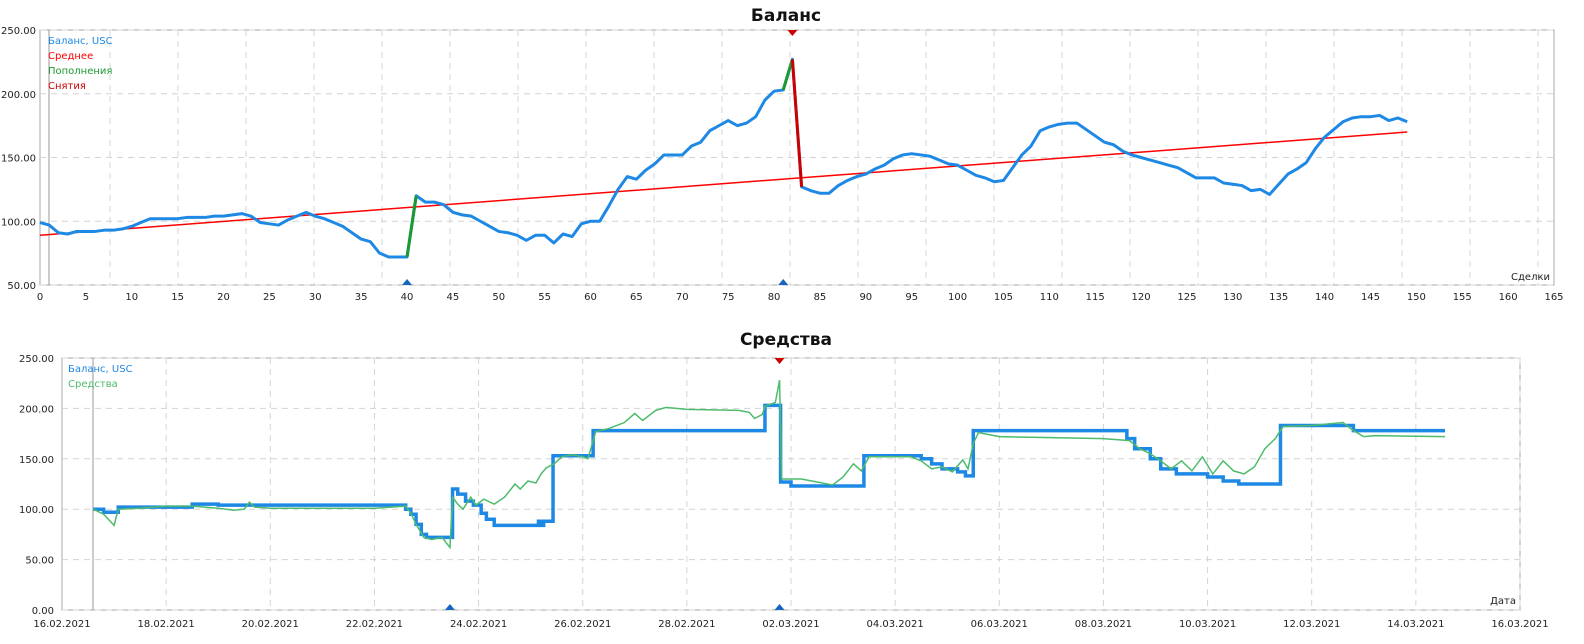 This screenshot has height=644, width=1584. I want to click on x-tick-label: 35, so click(361, 297).